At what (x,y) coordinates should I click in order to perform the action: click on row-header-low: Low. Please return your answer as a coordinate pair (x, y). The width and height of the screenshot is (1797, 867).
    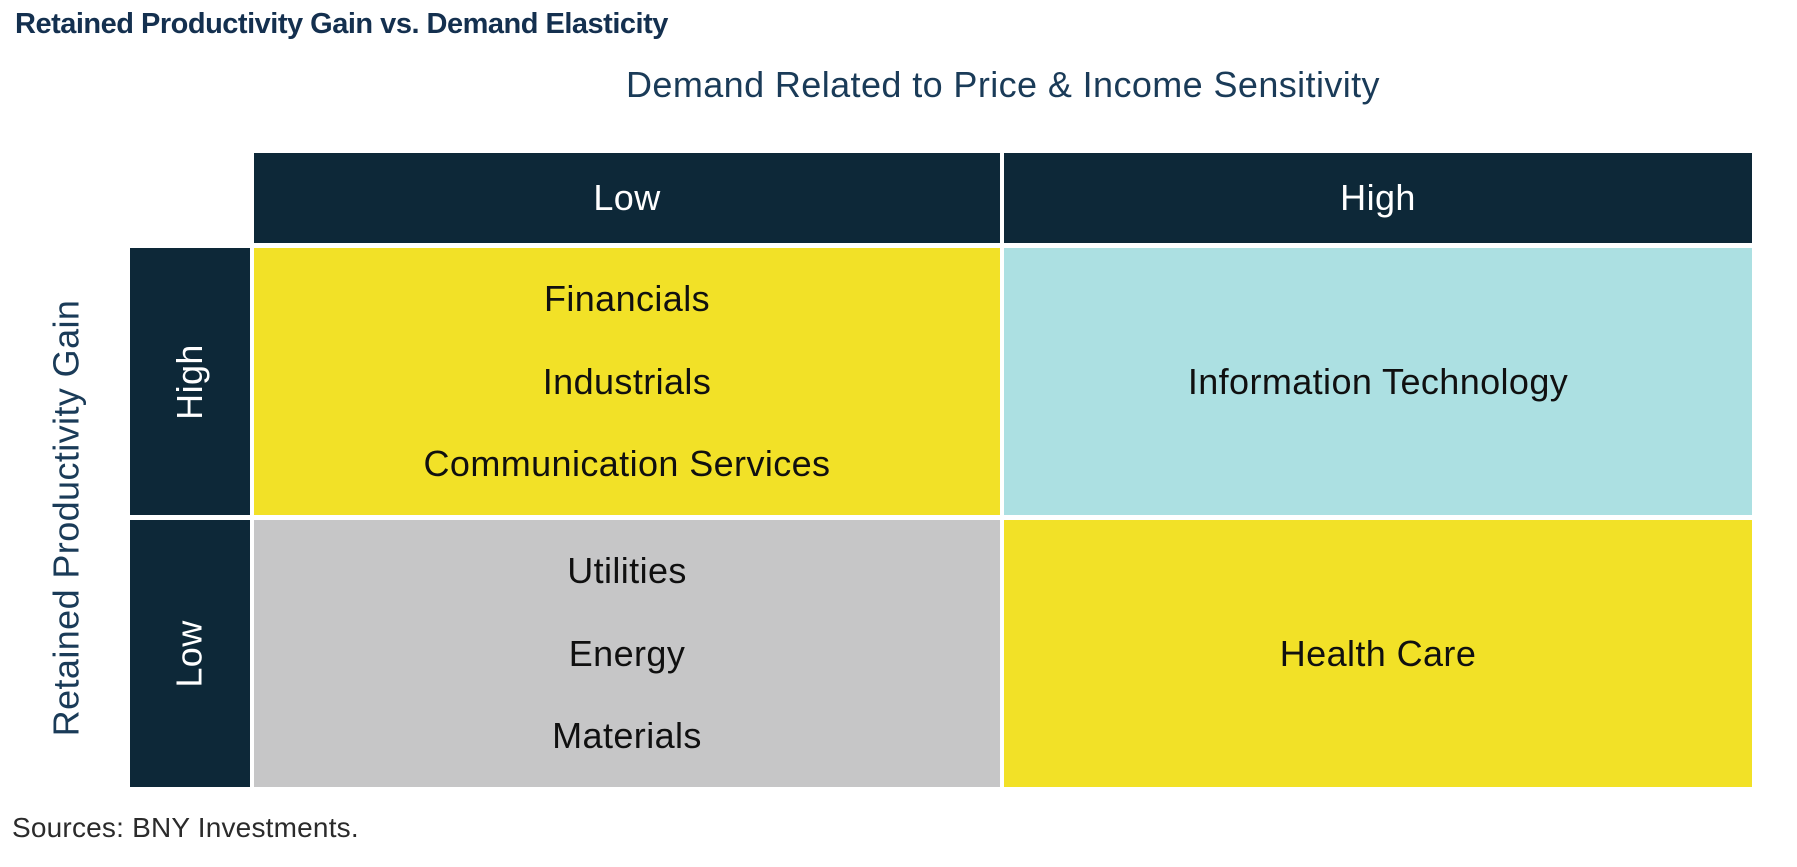
    Looking at the image, I should click on (190, 653).